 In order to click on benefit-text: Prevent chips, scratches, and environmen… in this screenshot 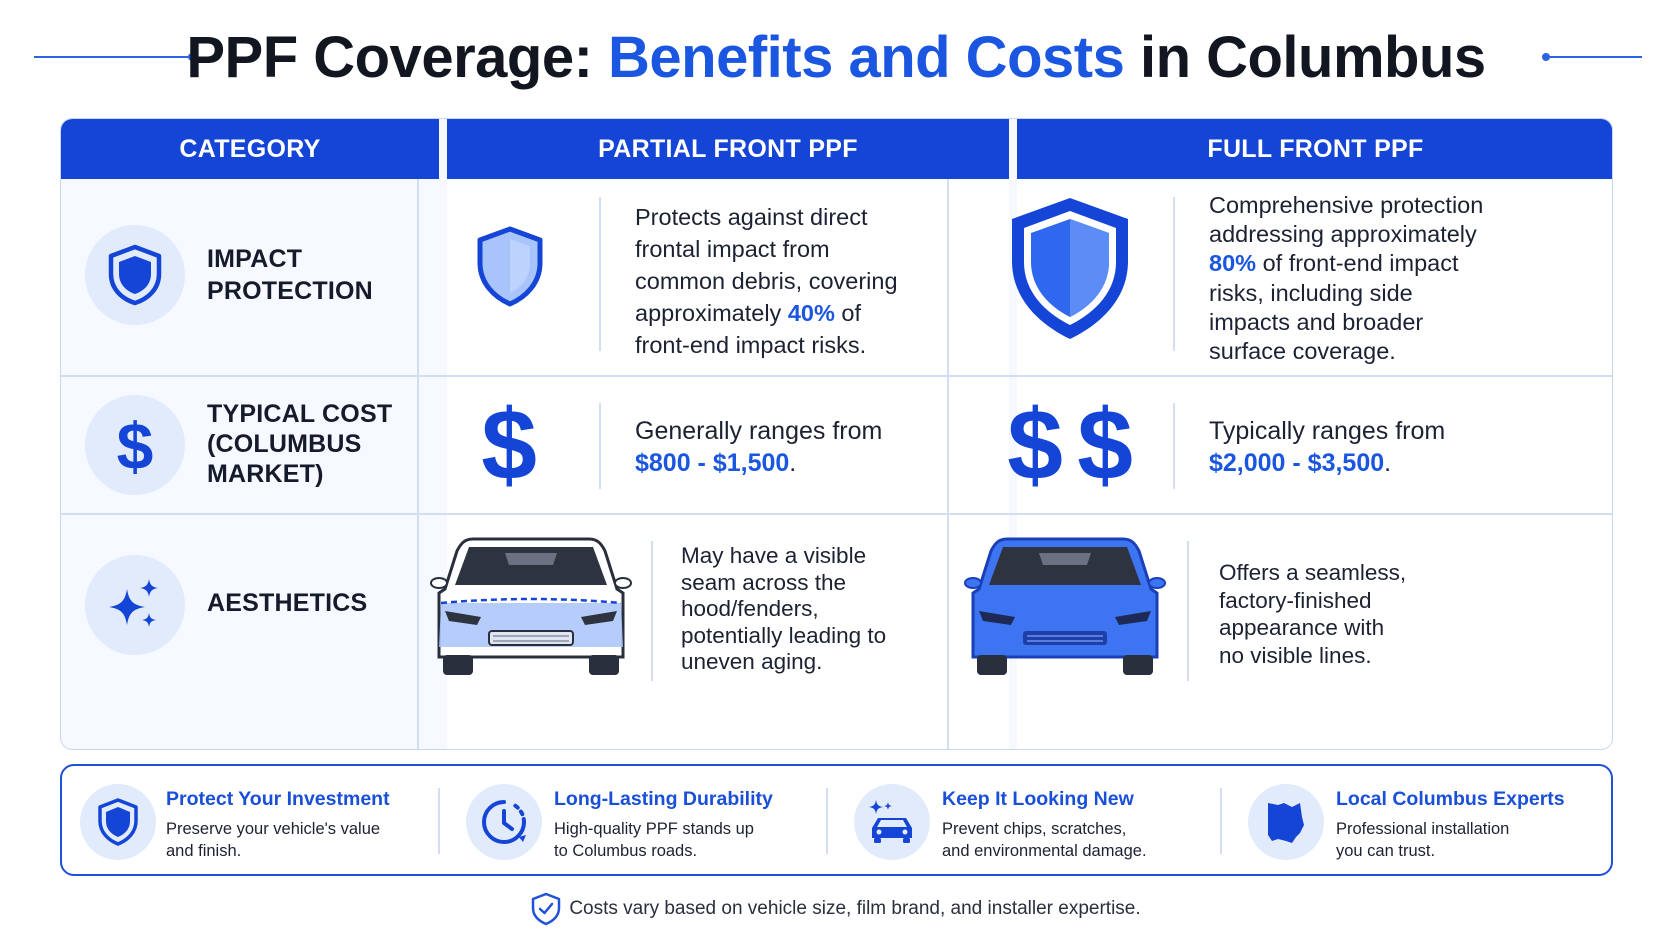, I will do `click(1044, 840)`.